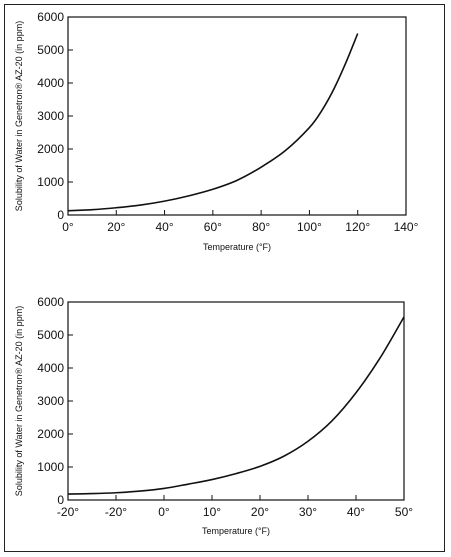 The image size is (451, 557). What do you see at coordinates (261, 227) in the screenshot?
I see `x-tick-label: 80°` at bounding box center [261, 227].